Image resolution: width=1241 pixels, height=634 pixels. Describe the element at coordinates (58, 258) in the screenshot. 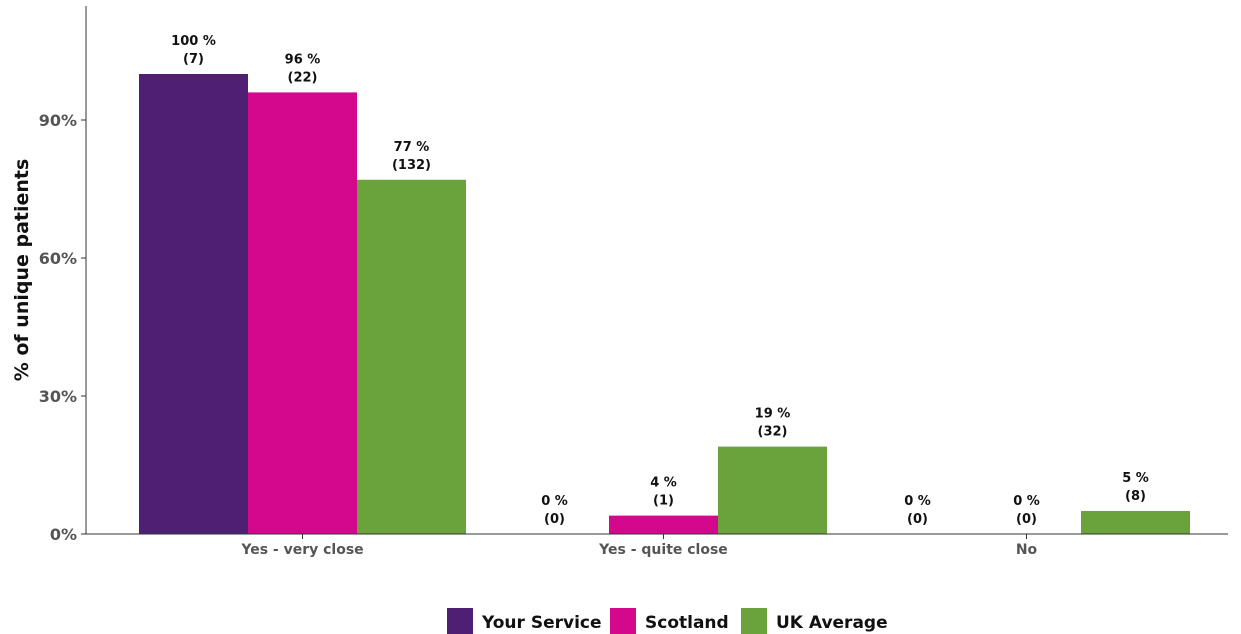

I see `y-tick-label: 60%` at that location.